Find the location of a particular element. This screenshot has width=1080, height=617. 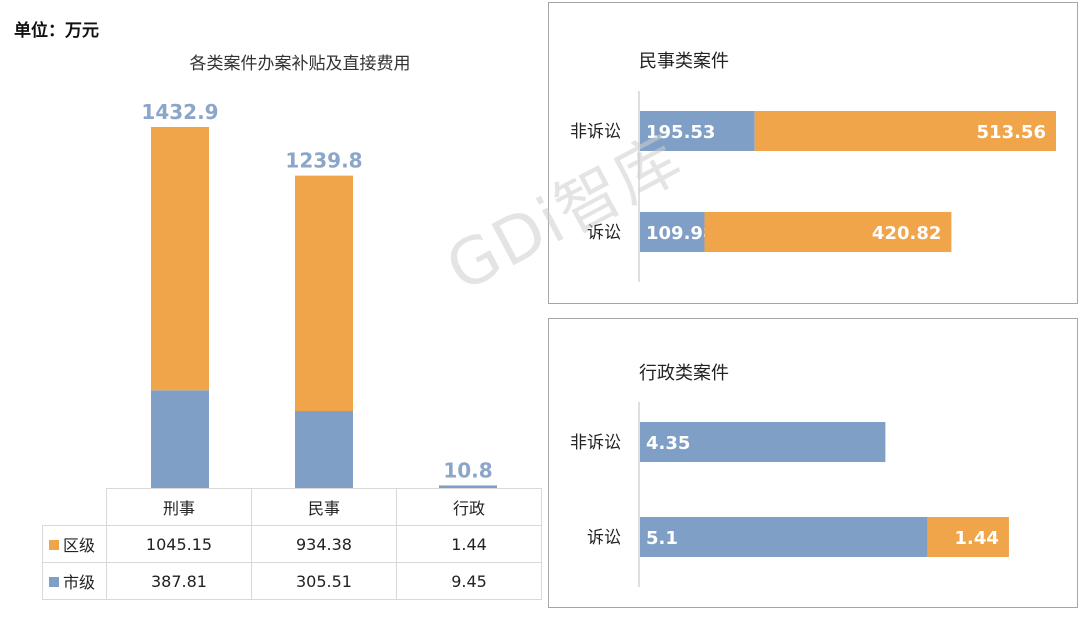

table-header-admin: 行政 is located at coordinates (469, 507).